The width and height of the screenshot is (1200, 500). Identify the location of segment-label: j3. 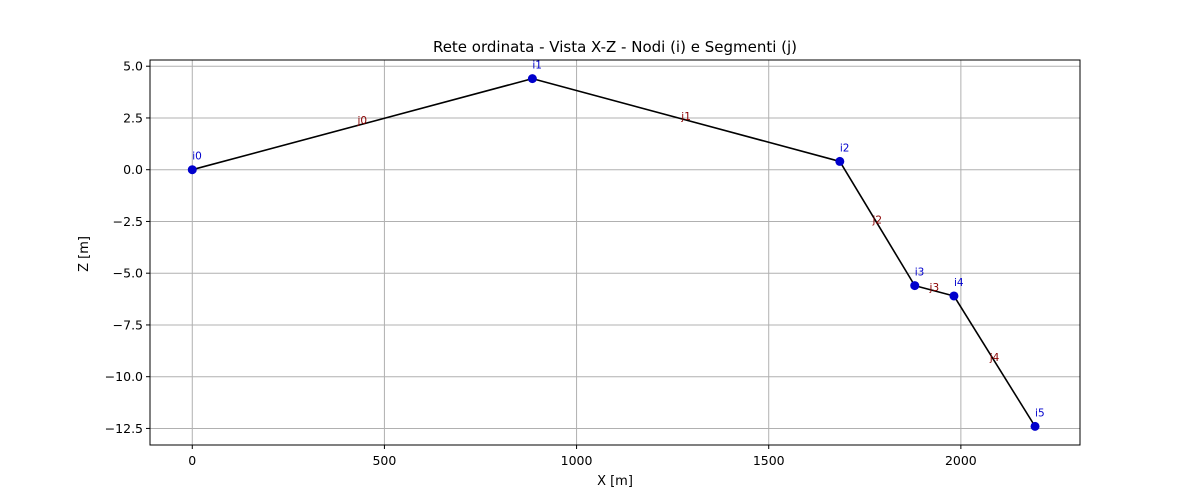
(934, 288).